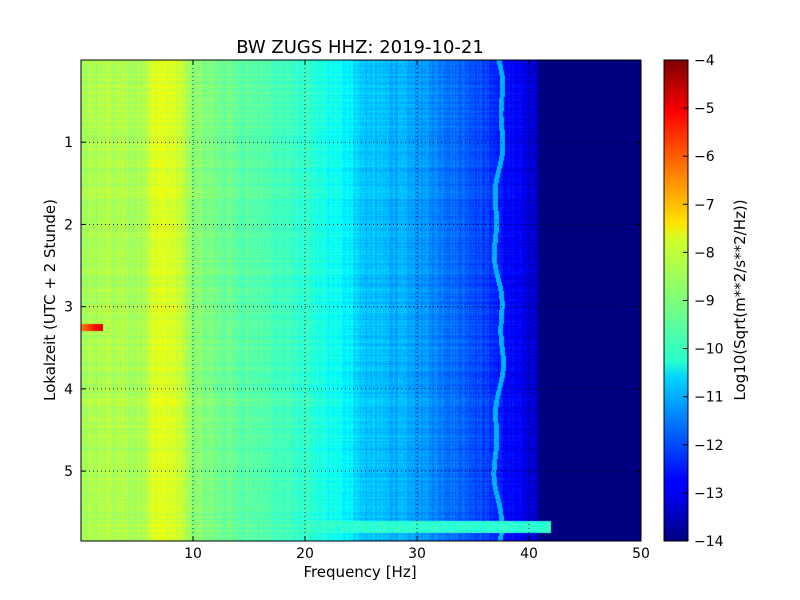 This screenshot has width=800, height=600. I want to click on colorbar-tick-label: −10, so click(709, 350).